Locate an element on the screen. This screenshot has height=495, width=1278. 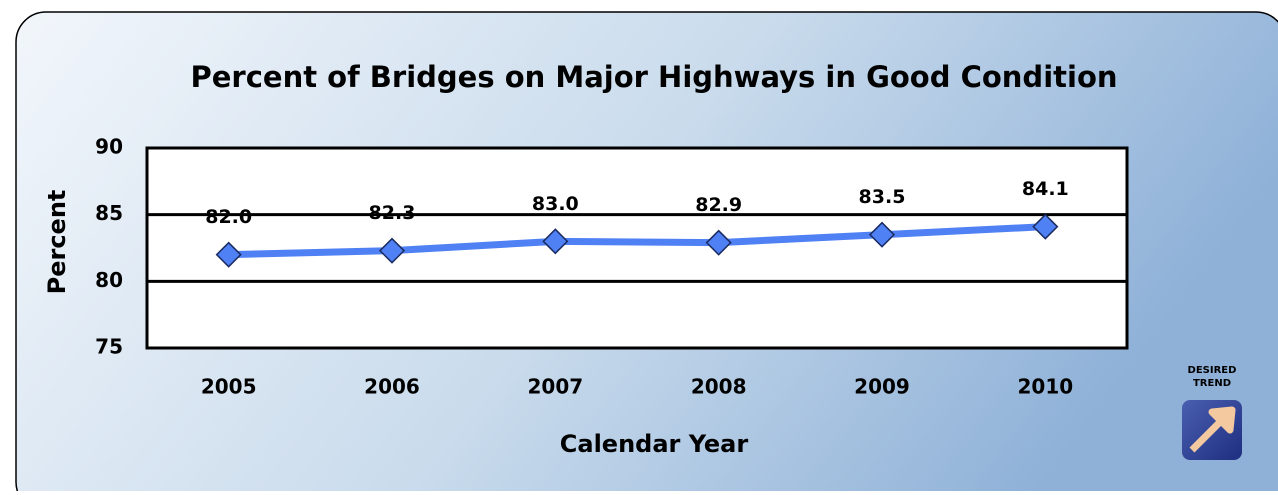
trend-arrow is located at coordinates (1212, 429).